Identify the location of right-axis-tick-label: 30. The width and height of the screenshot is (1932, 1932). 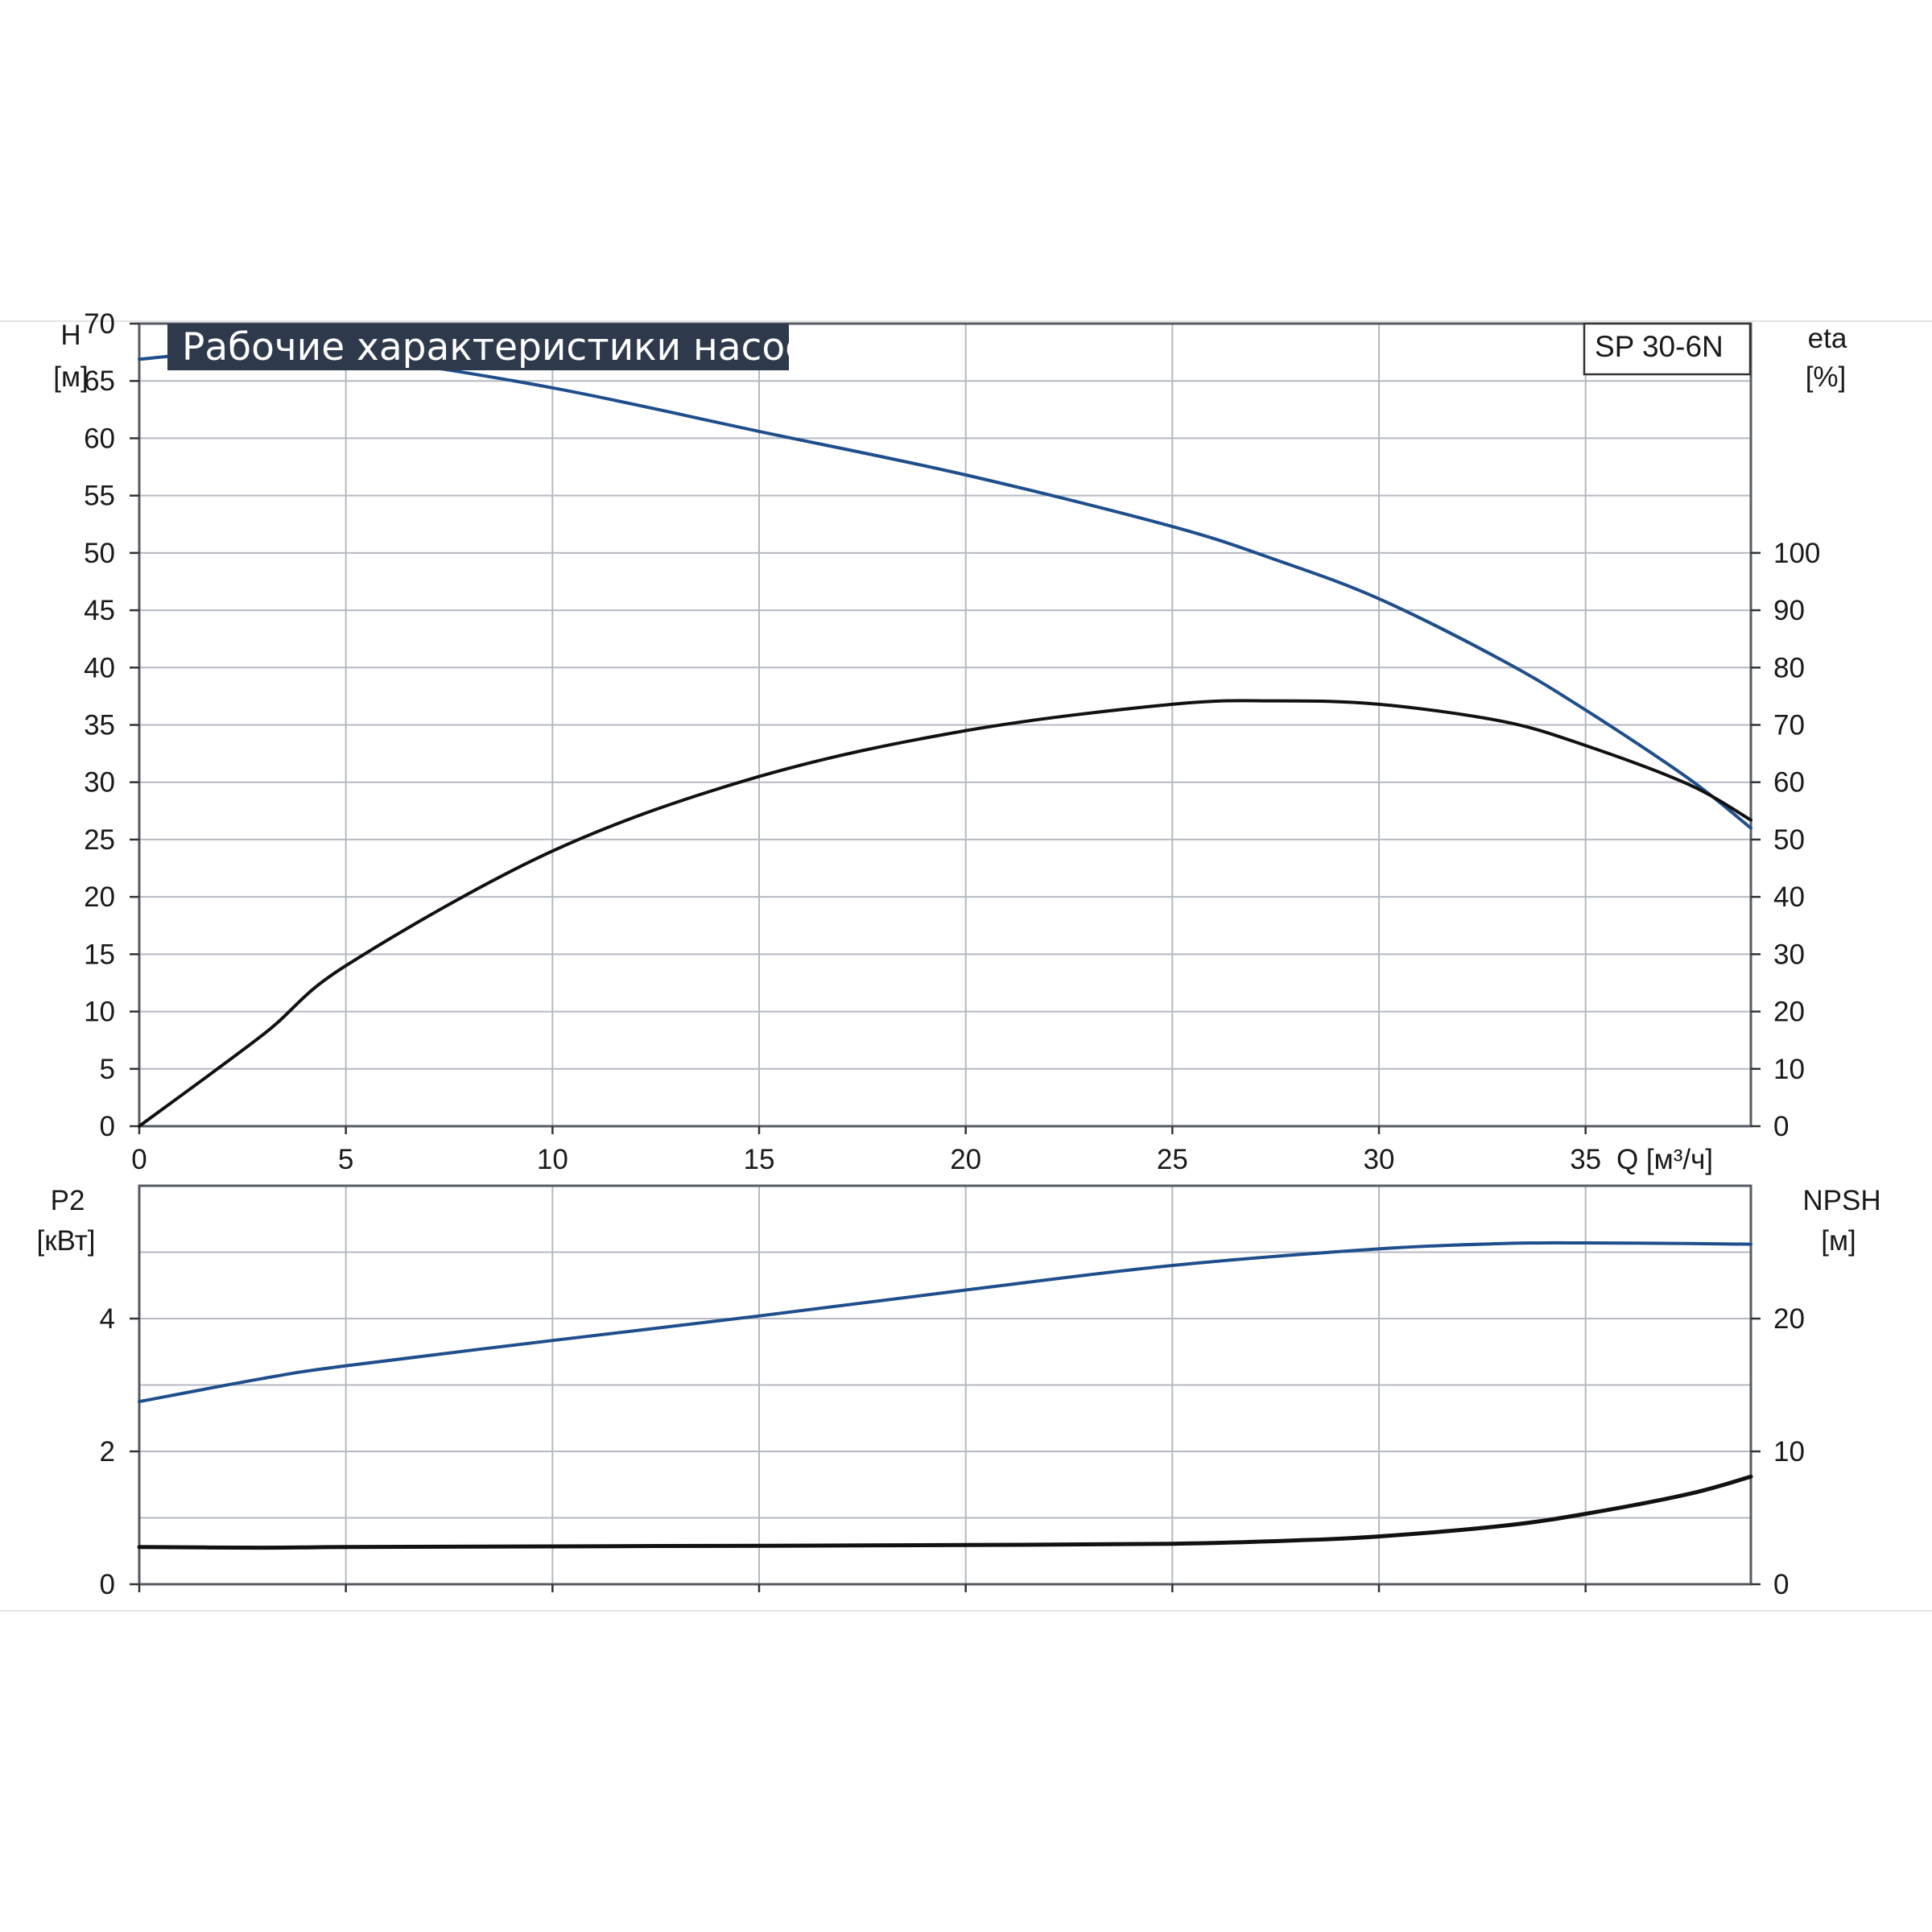
(1789, 954).